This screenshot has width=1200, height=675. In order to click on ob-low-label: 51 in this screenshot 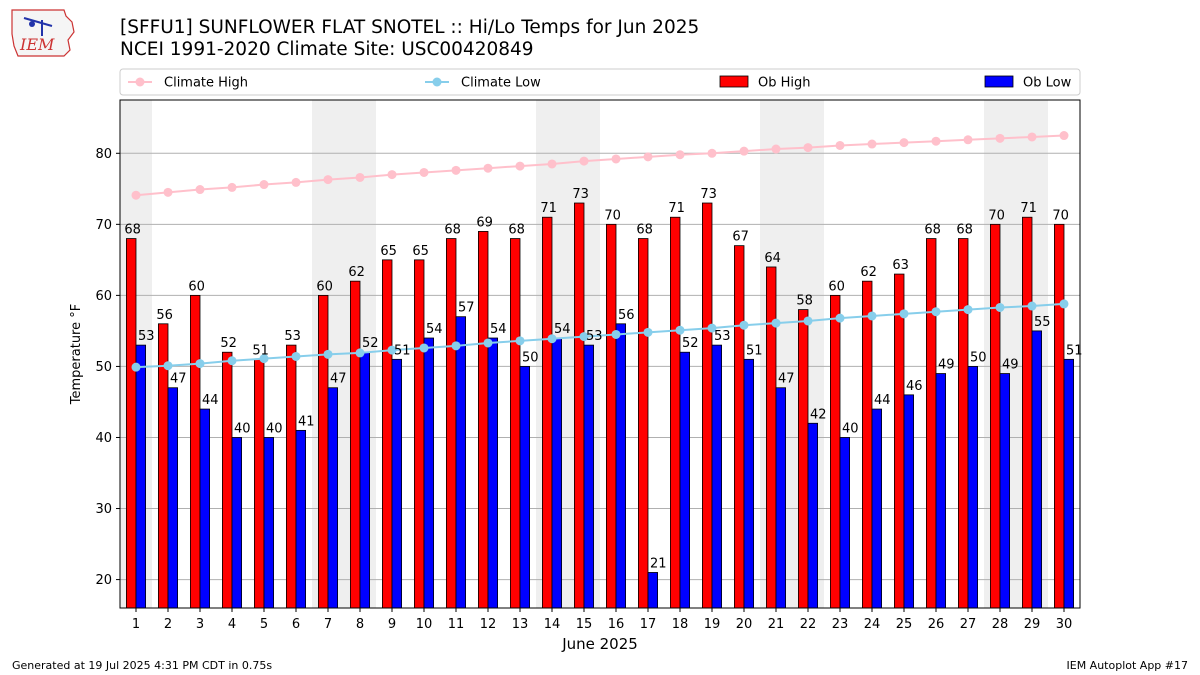, I will do `click(754, 350)`.